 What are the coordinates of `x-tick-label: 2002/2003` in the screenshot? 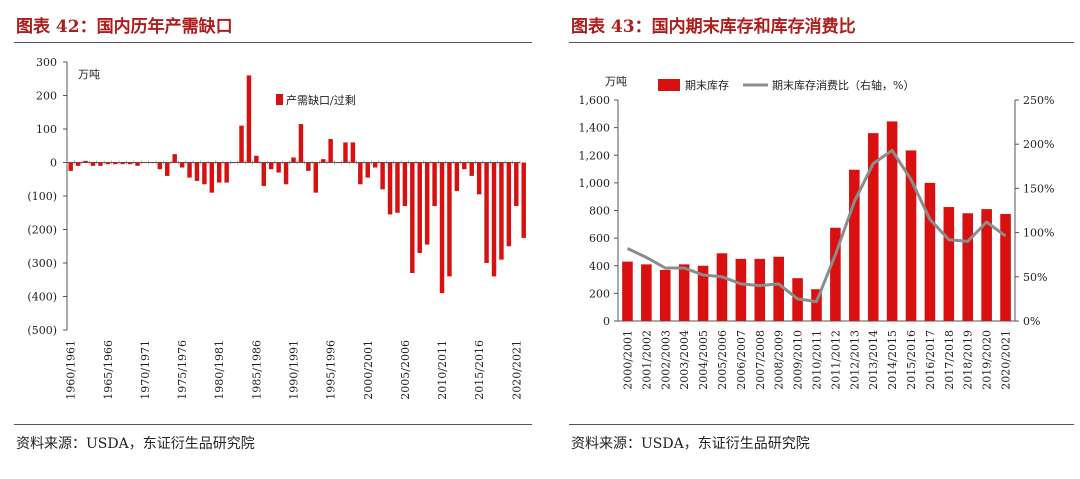 It's located at (665, 360).